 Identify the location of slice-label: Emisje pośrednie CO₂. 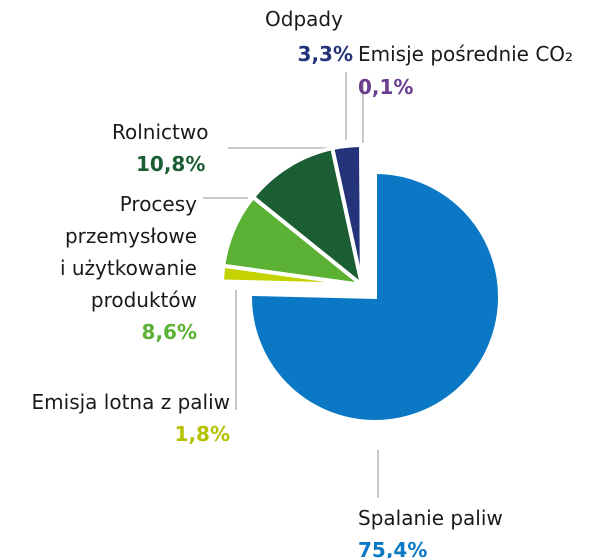
(466, 54).